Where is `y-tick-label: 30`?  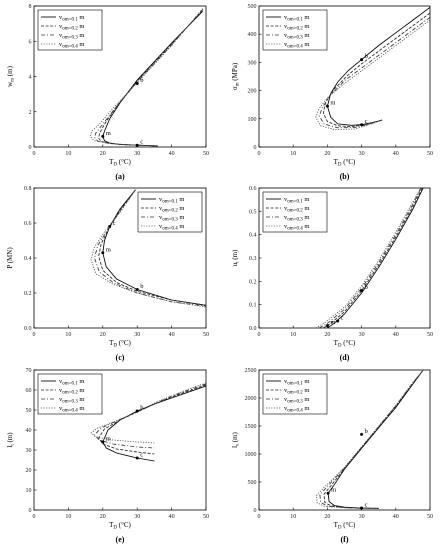
y-tick-label: 30 is located at coordinates (29, 451).